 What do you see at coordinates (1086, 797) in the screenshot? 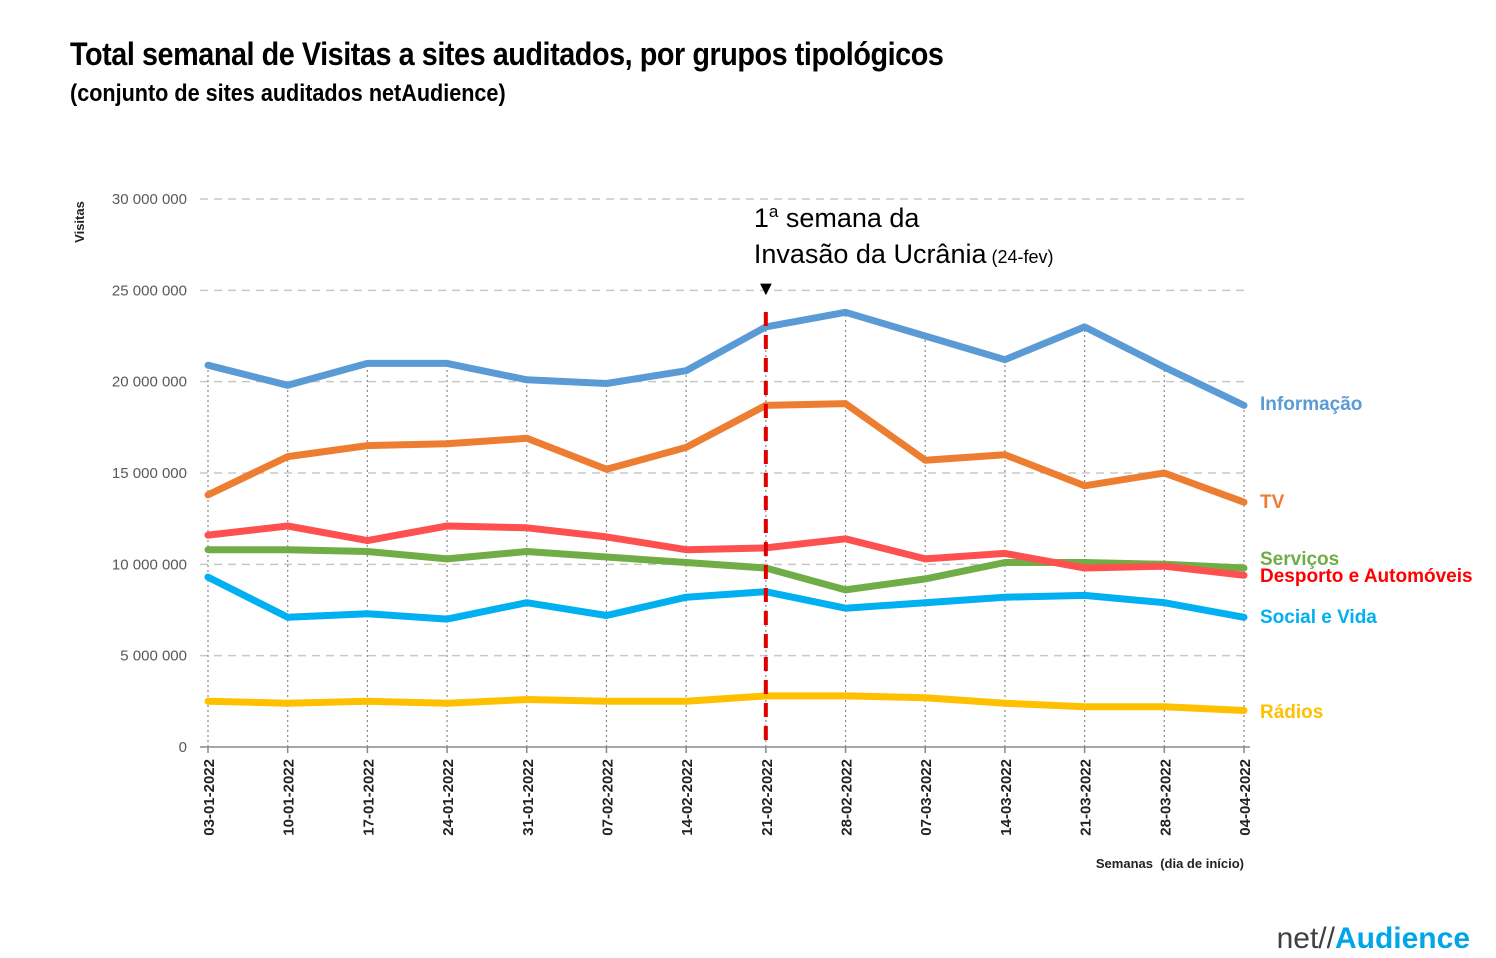
I see `x-tick-label: 21-03-2022` at bounding box center [1086, 797].